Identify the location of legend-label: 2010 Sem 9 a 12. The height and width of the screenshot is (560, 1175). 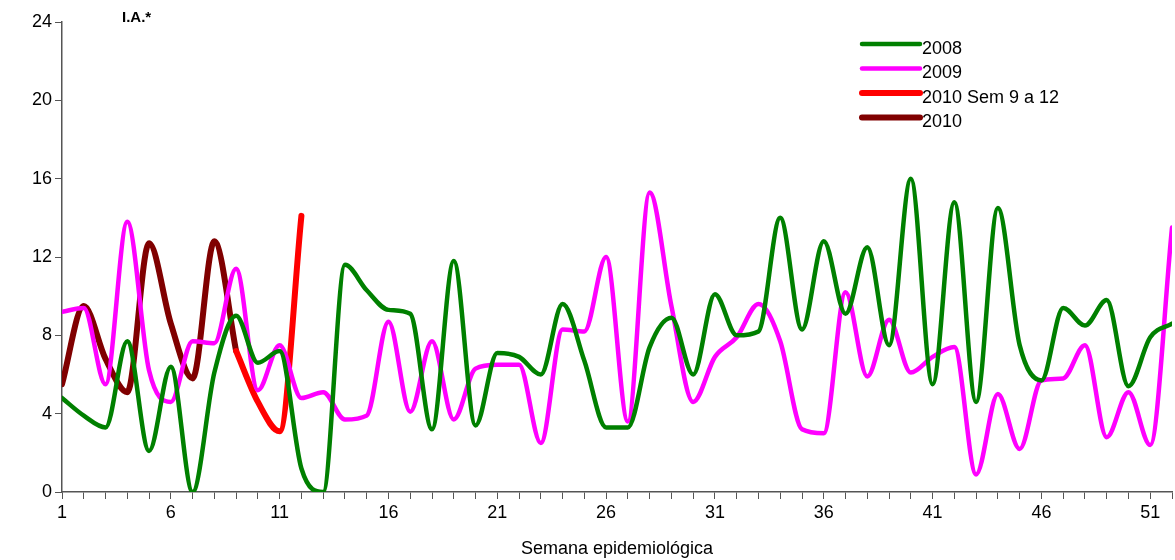
(991, 96).